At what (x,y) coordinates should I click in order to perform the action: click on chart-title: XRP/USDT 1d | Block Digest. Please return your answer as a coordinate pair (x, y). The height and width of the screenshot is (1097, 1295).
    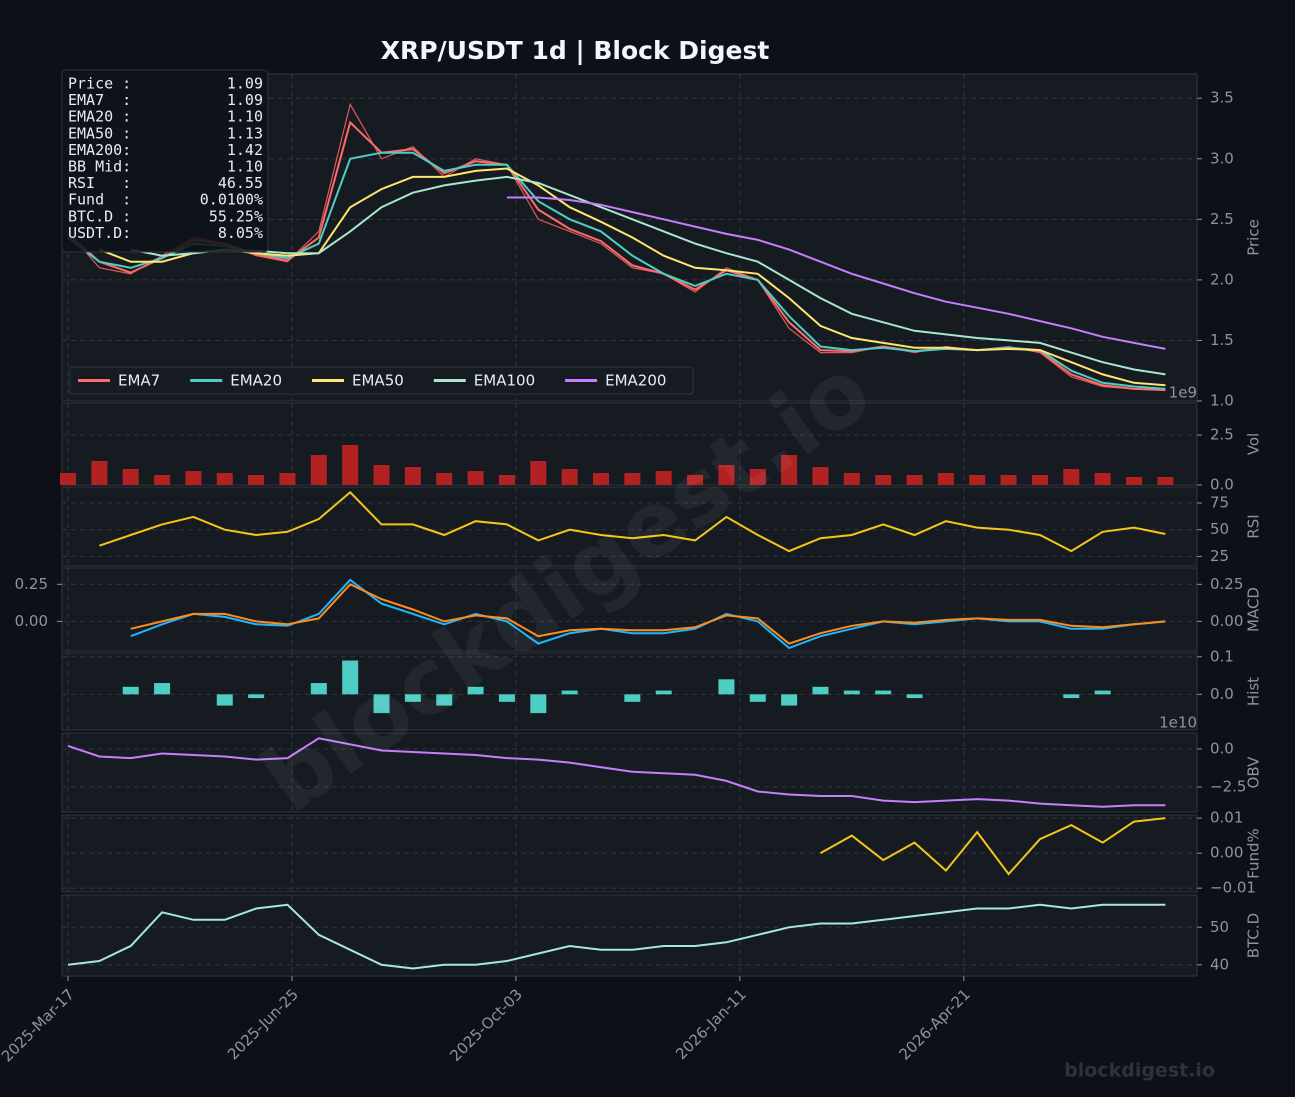
    Looking at the image, I should click on (575, 50).